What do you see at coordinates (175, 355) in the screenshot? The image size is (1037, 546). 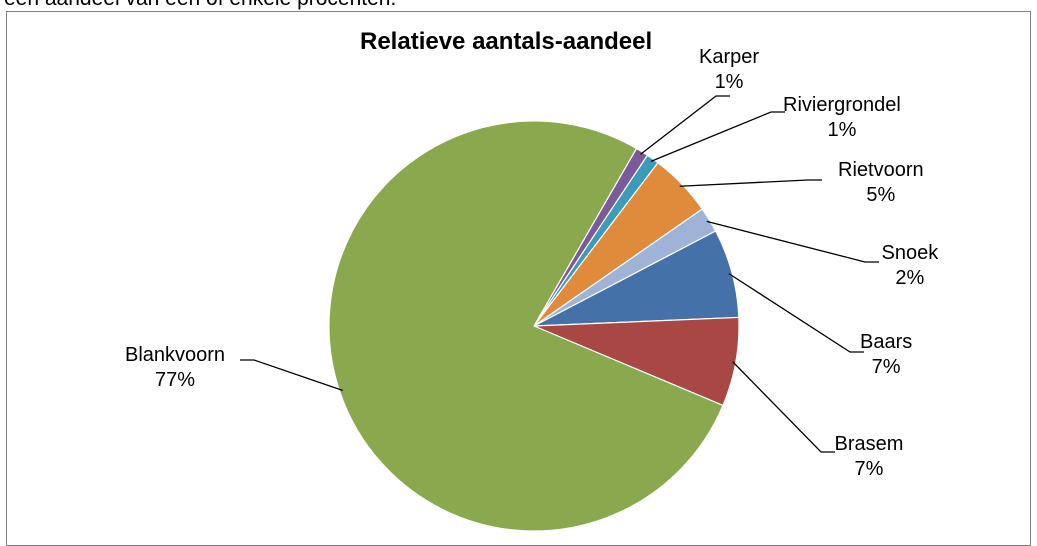 I see `data-label-name: Blankvoorn` at bounding box center [175, 355].